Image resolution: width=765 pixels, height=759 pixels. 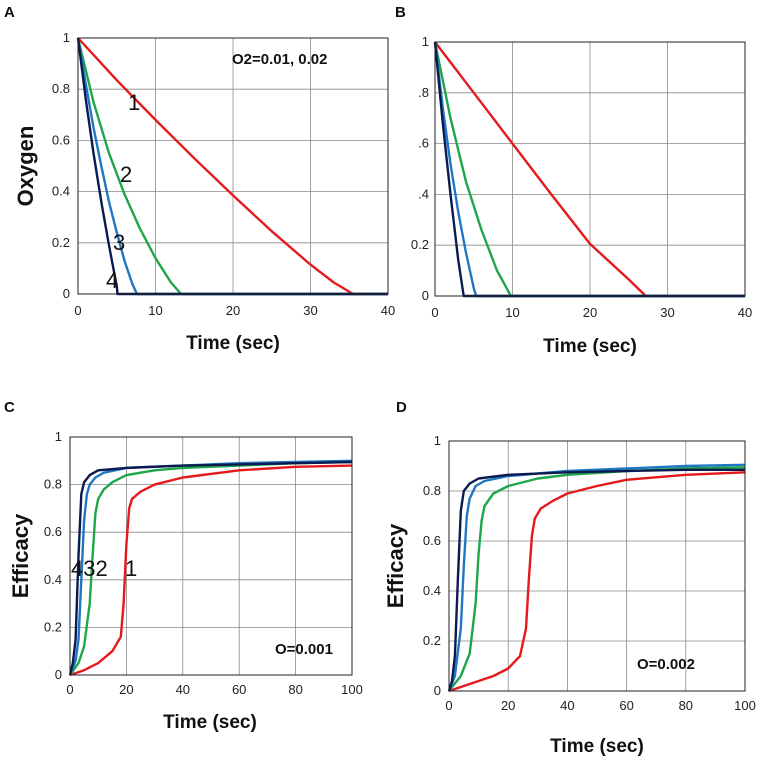 What do you see at coordinates (423, 193) in the screenshot?
I see `y-tick-label: .4` at bounding box center [423, 193].